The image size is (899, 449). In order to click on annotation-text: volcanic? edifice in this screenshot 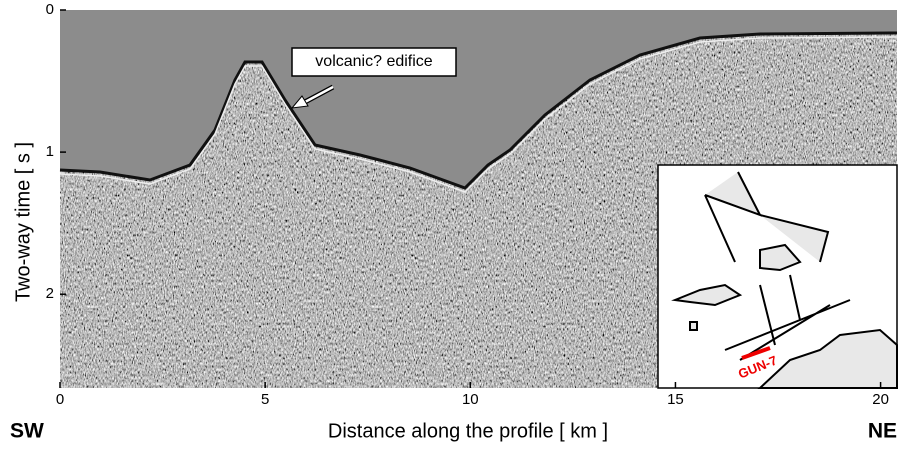, I will do `click(374, 61)`.